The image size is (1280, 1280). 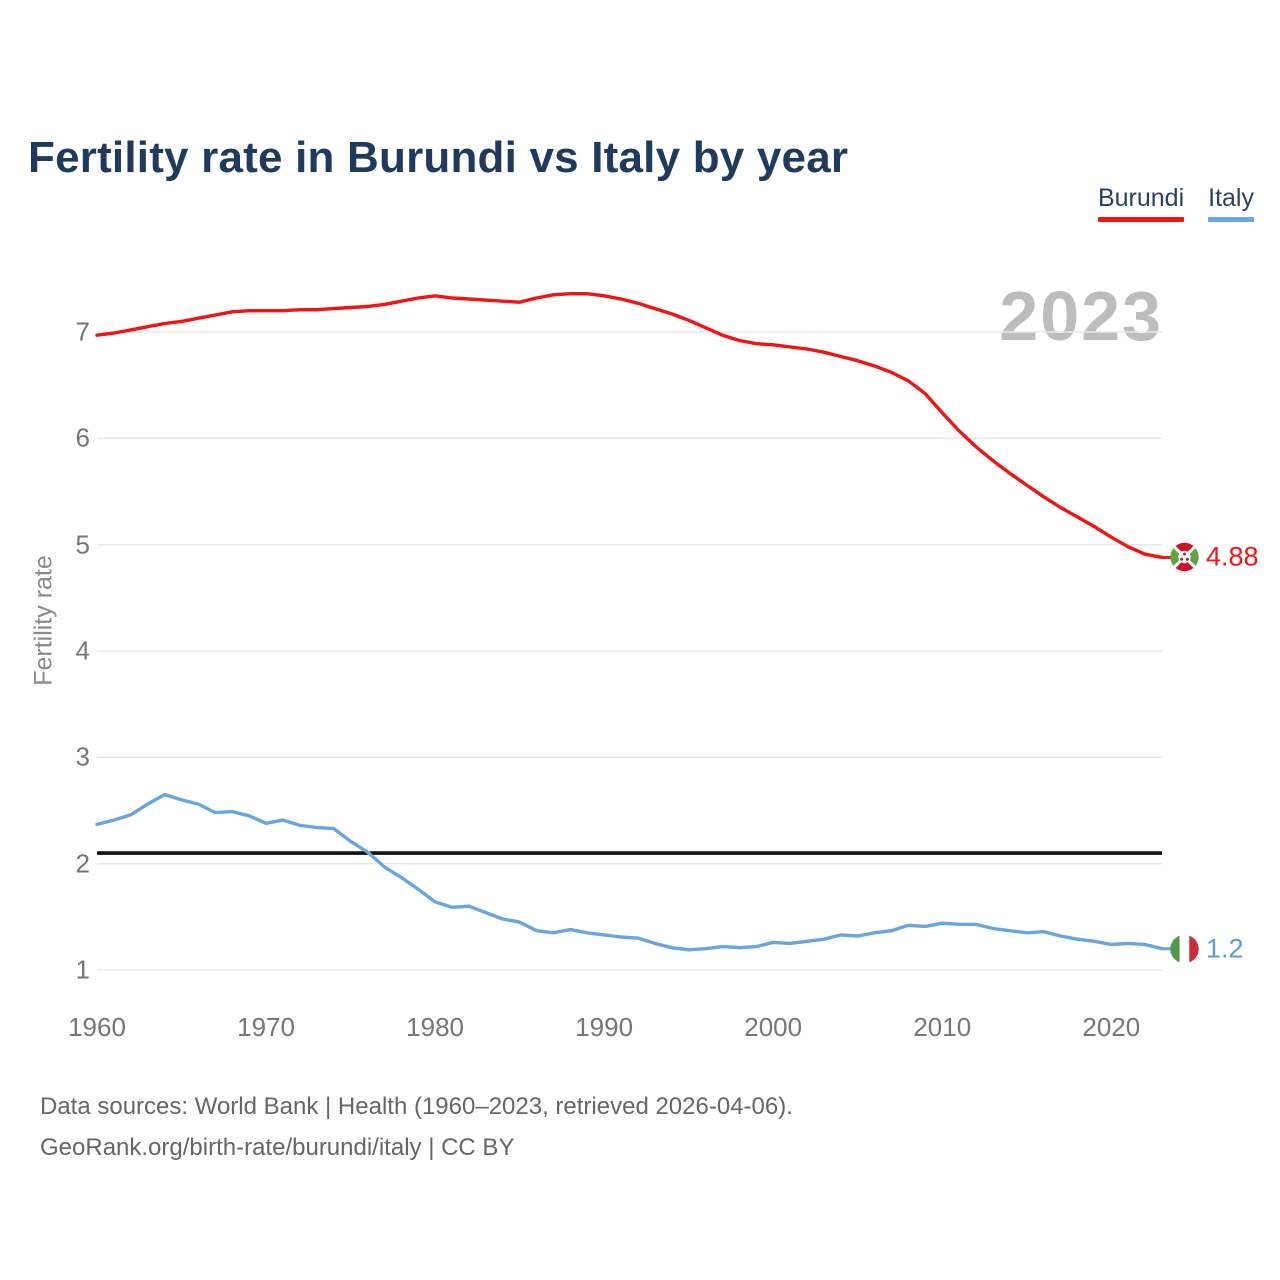 What do you see at coordinates (629, 872) in the screenshot?
I see `series-line-italy` at bounding box center [629, 872].